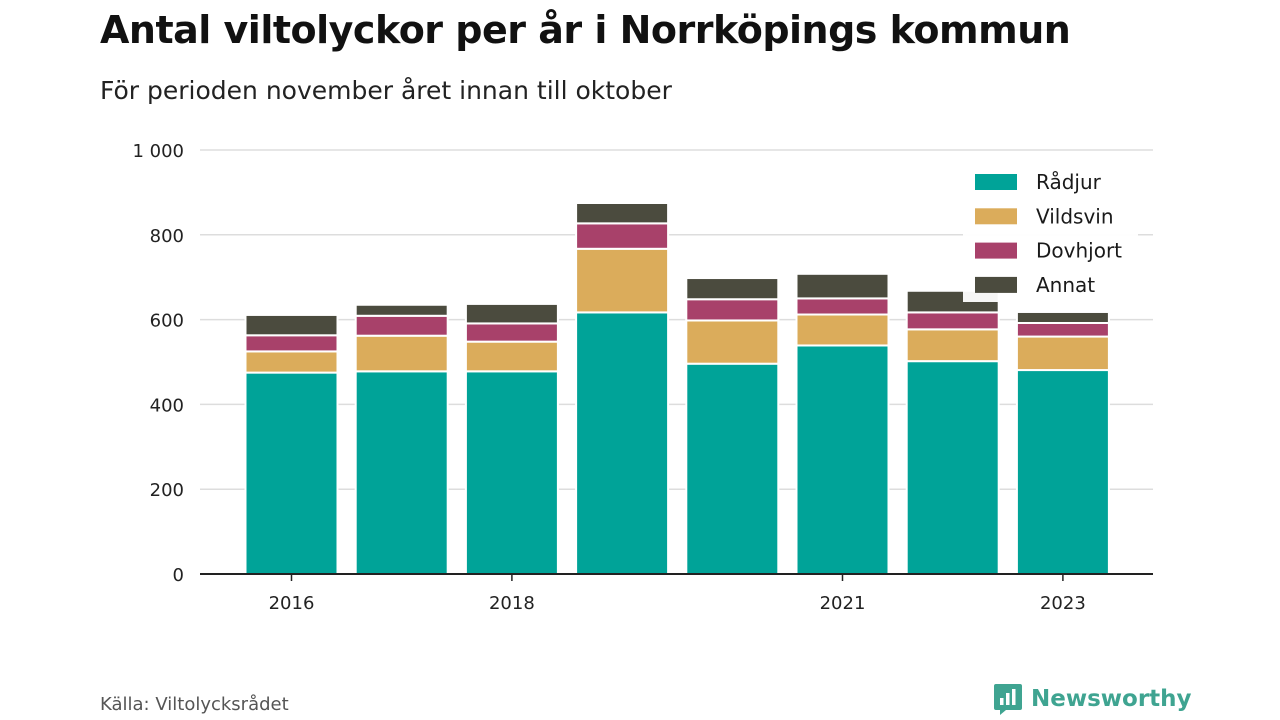  I want to click on y-tick-label: 1 000, so click(158, 151).